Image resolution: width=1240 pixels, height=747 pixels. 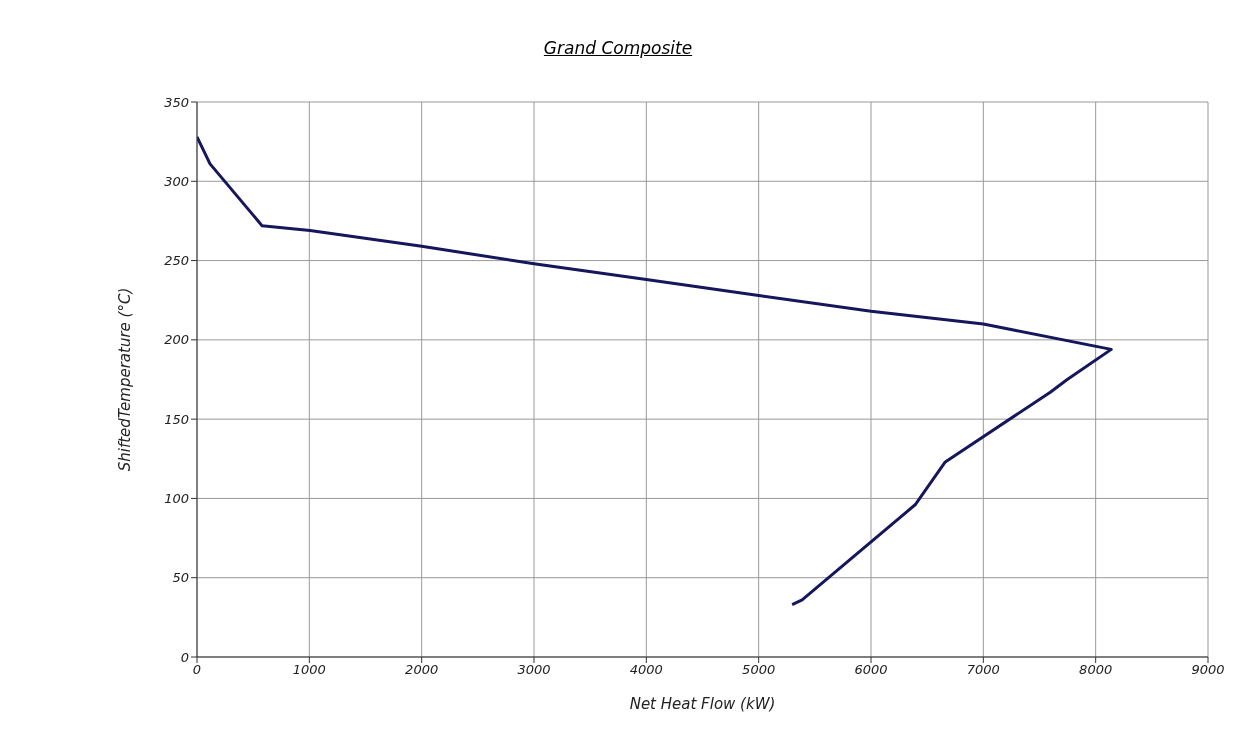 I want to click on x-tick-label: 1000, so click(x=309, y=670).